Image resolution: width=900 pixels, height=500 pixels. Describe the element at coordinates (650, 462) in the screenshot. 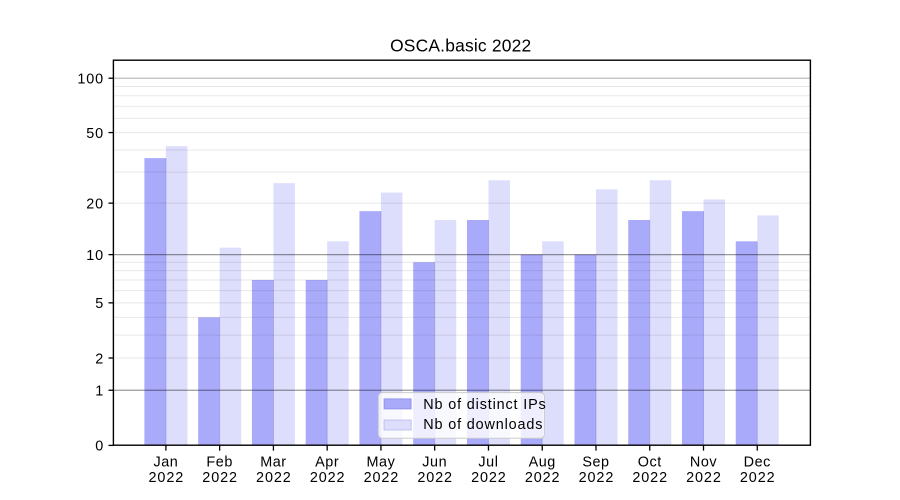

I see `svg-text: Oct` at that location.